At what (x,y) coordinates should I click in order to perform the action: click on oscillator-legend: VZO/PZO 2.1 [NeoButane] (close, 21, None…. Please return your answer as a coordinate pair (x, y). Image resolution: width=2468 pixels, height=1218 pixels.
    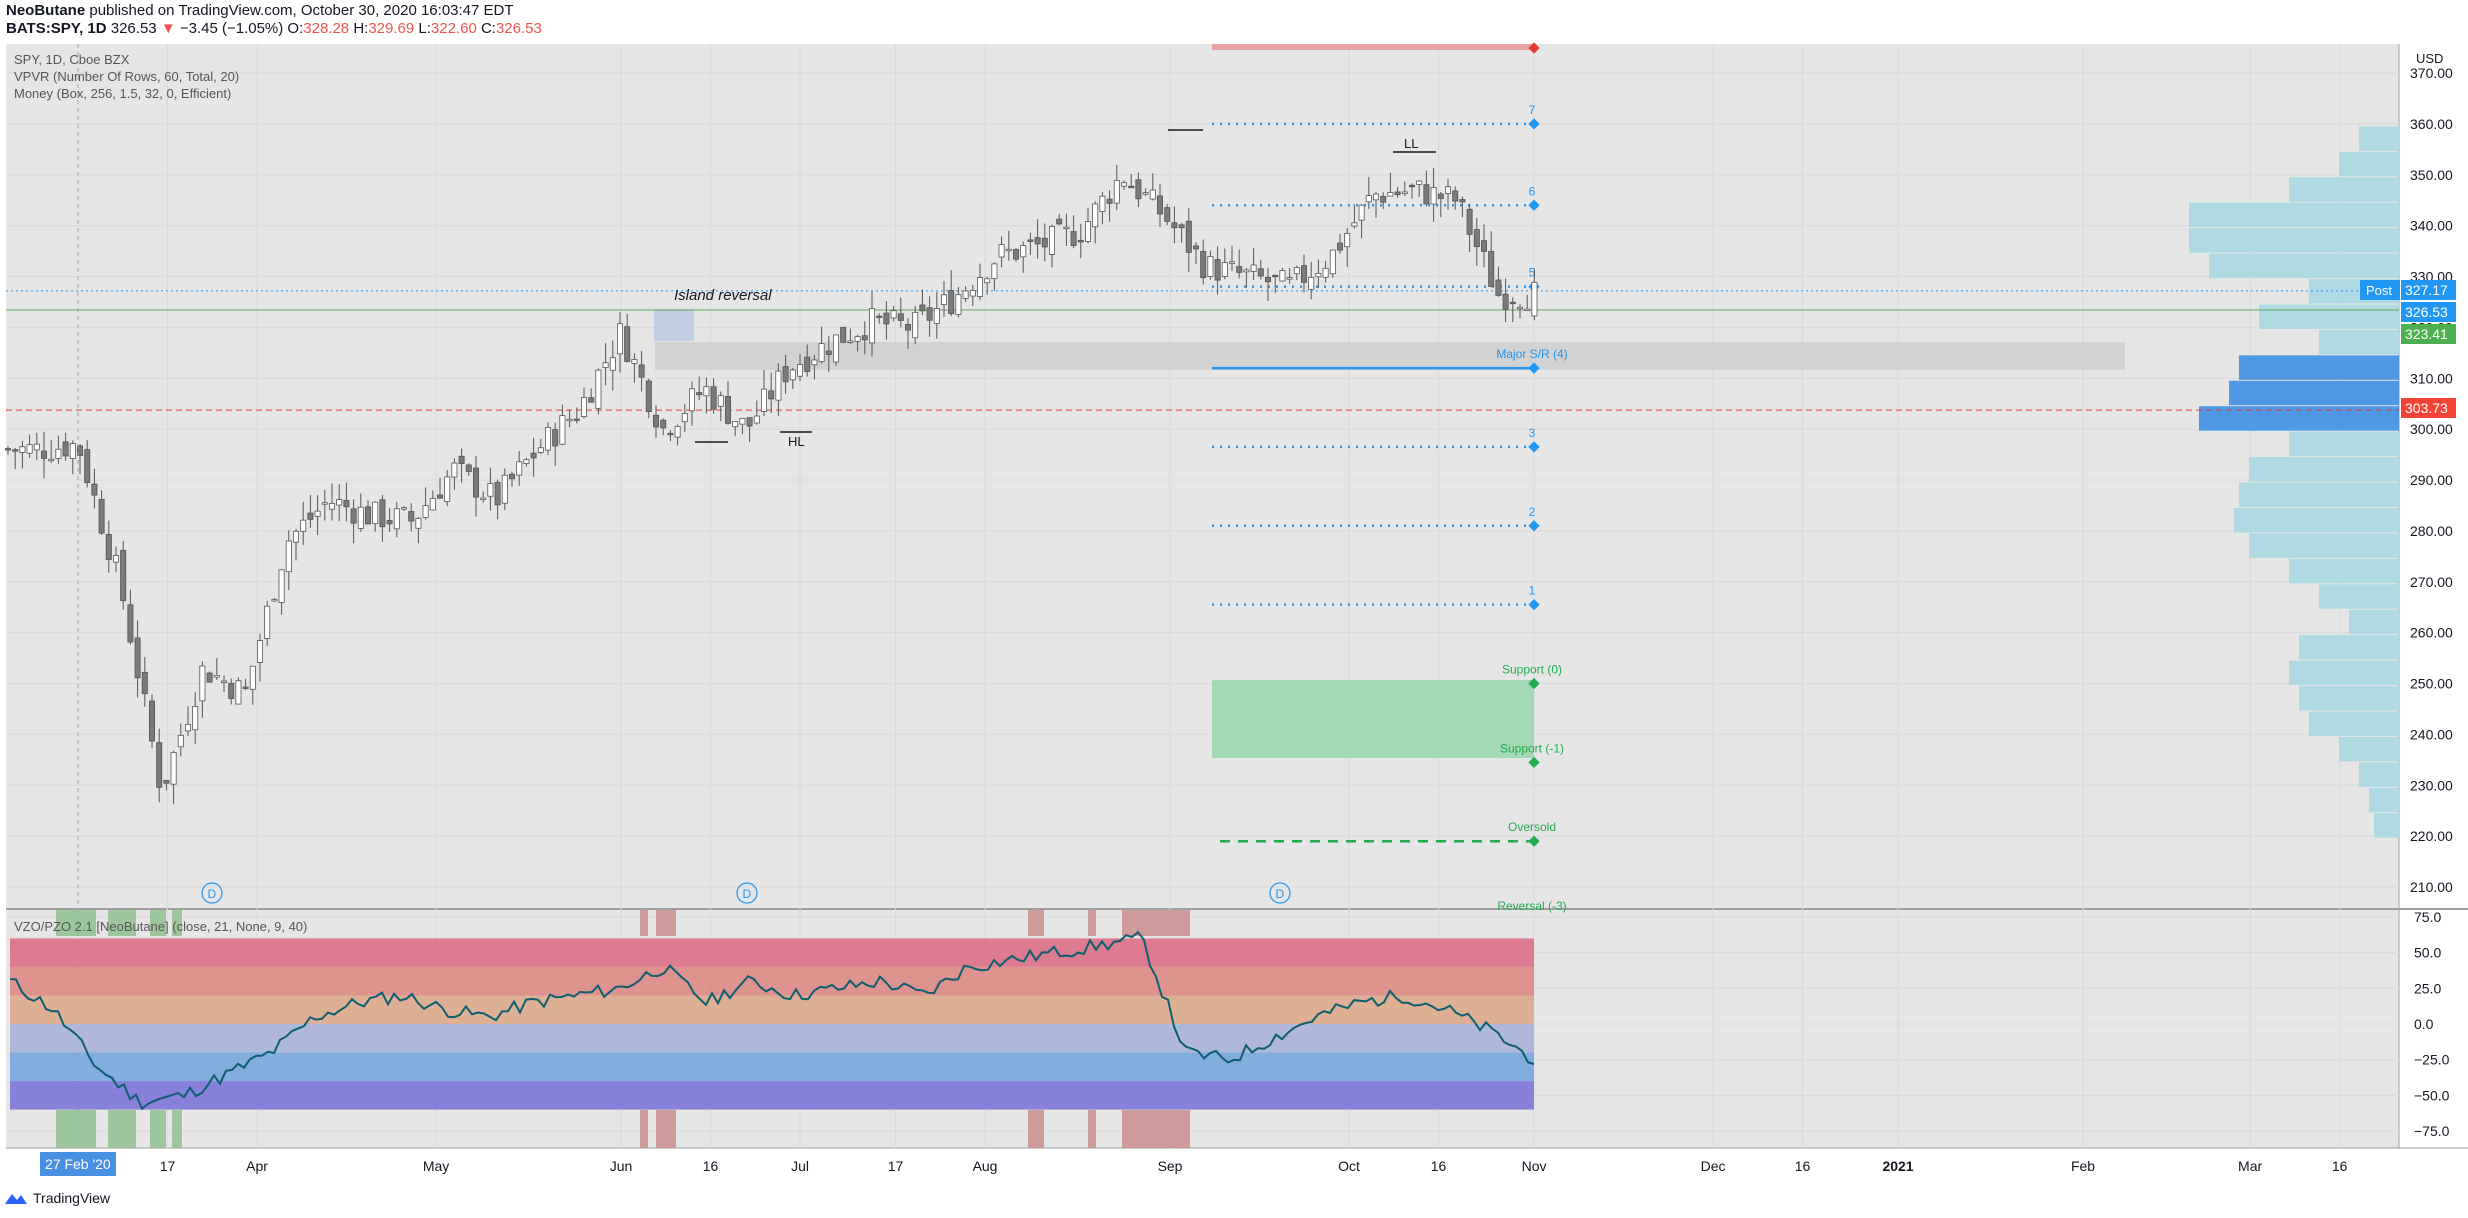
    Looking at the image, I should click on (160, 926).